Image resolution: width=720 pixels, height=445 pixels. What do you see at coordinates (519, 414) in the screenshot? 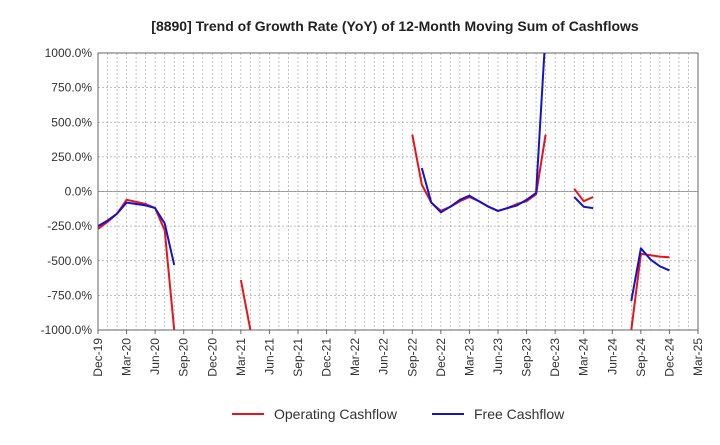
I see `legend-label: Free Cashflow` at bounding box center [519, 414].